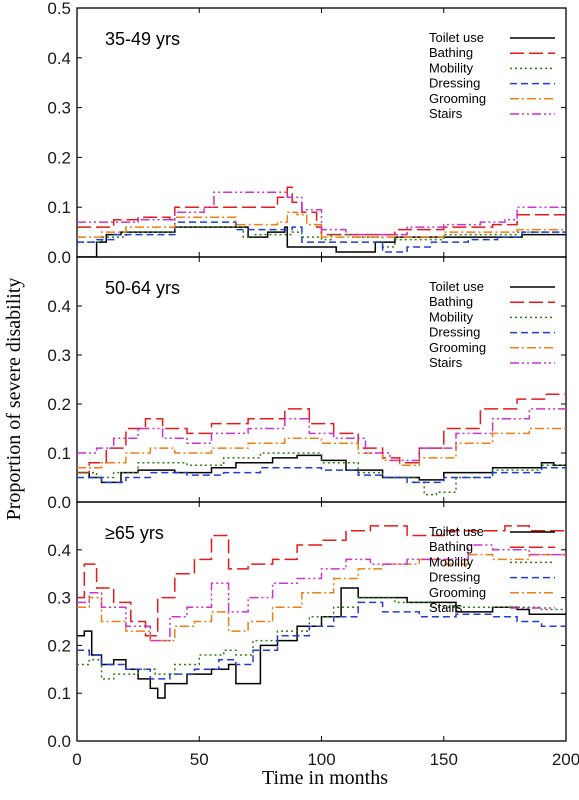  What do you see at coordinates (321, 759) in the screenshot?
I see `x-tick-label: 100` at bounding box center [321, 759].